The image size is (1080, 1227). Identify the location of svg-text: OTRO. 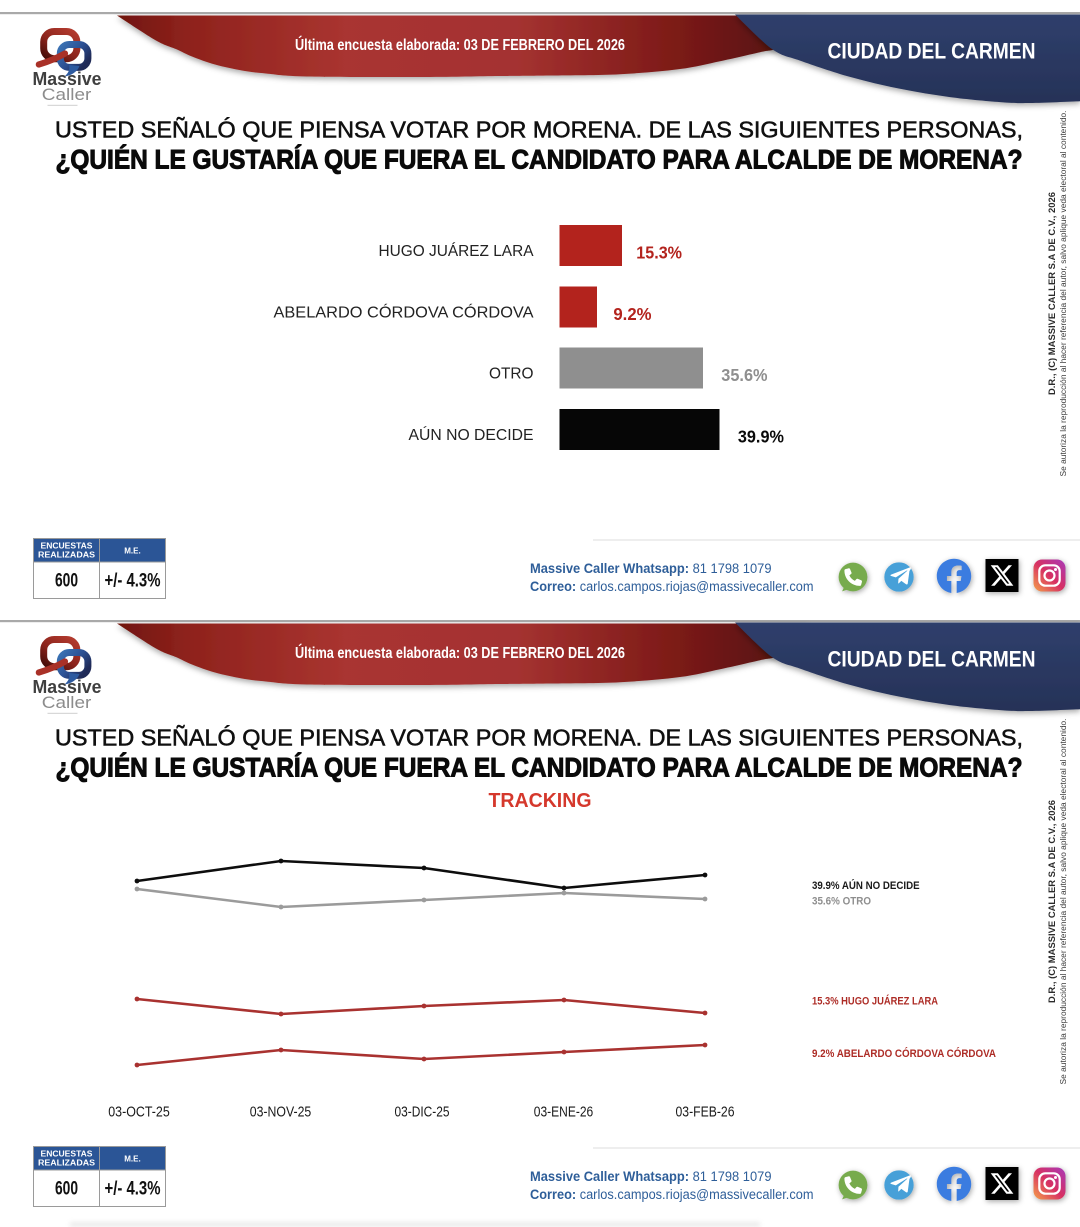
(511, 373).